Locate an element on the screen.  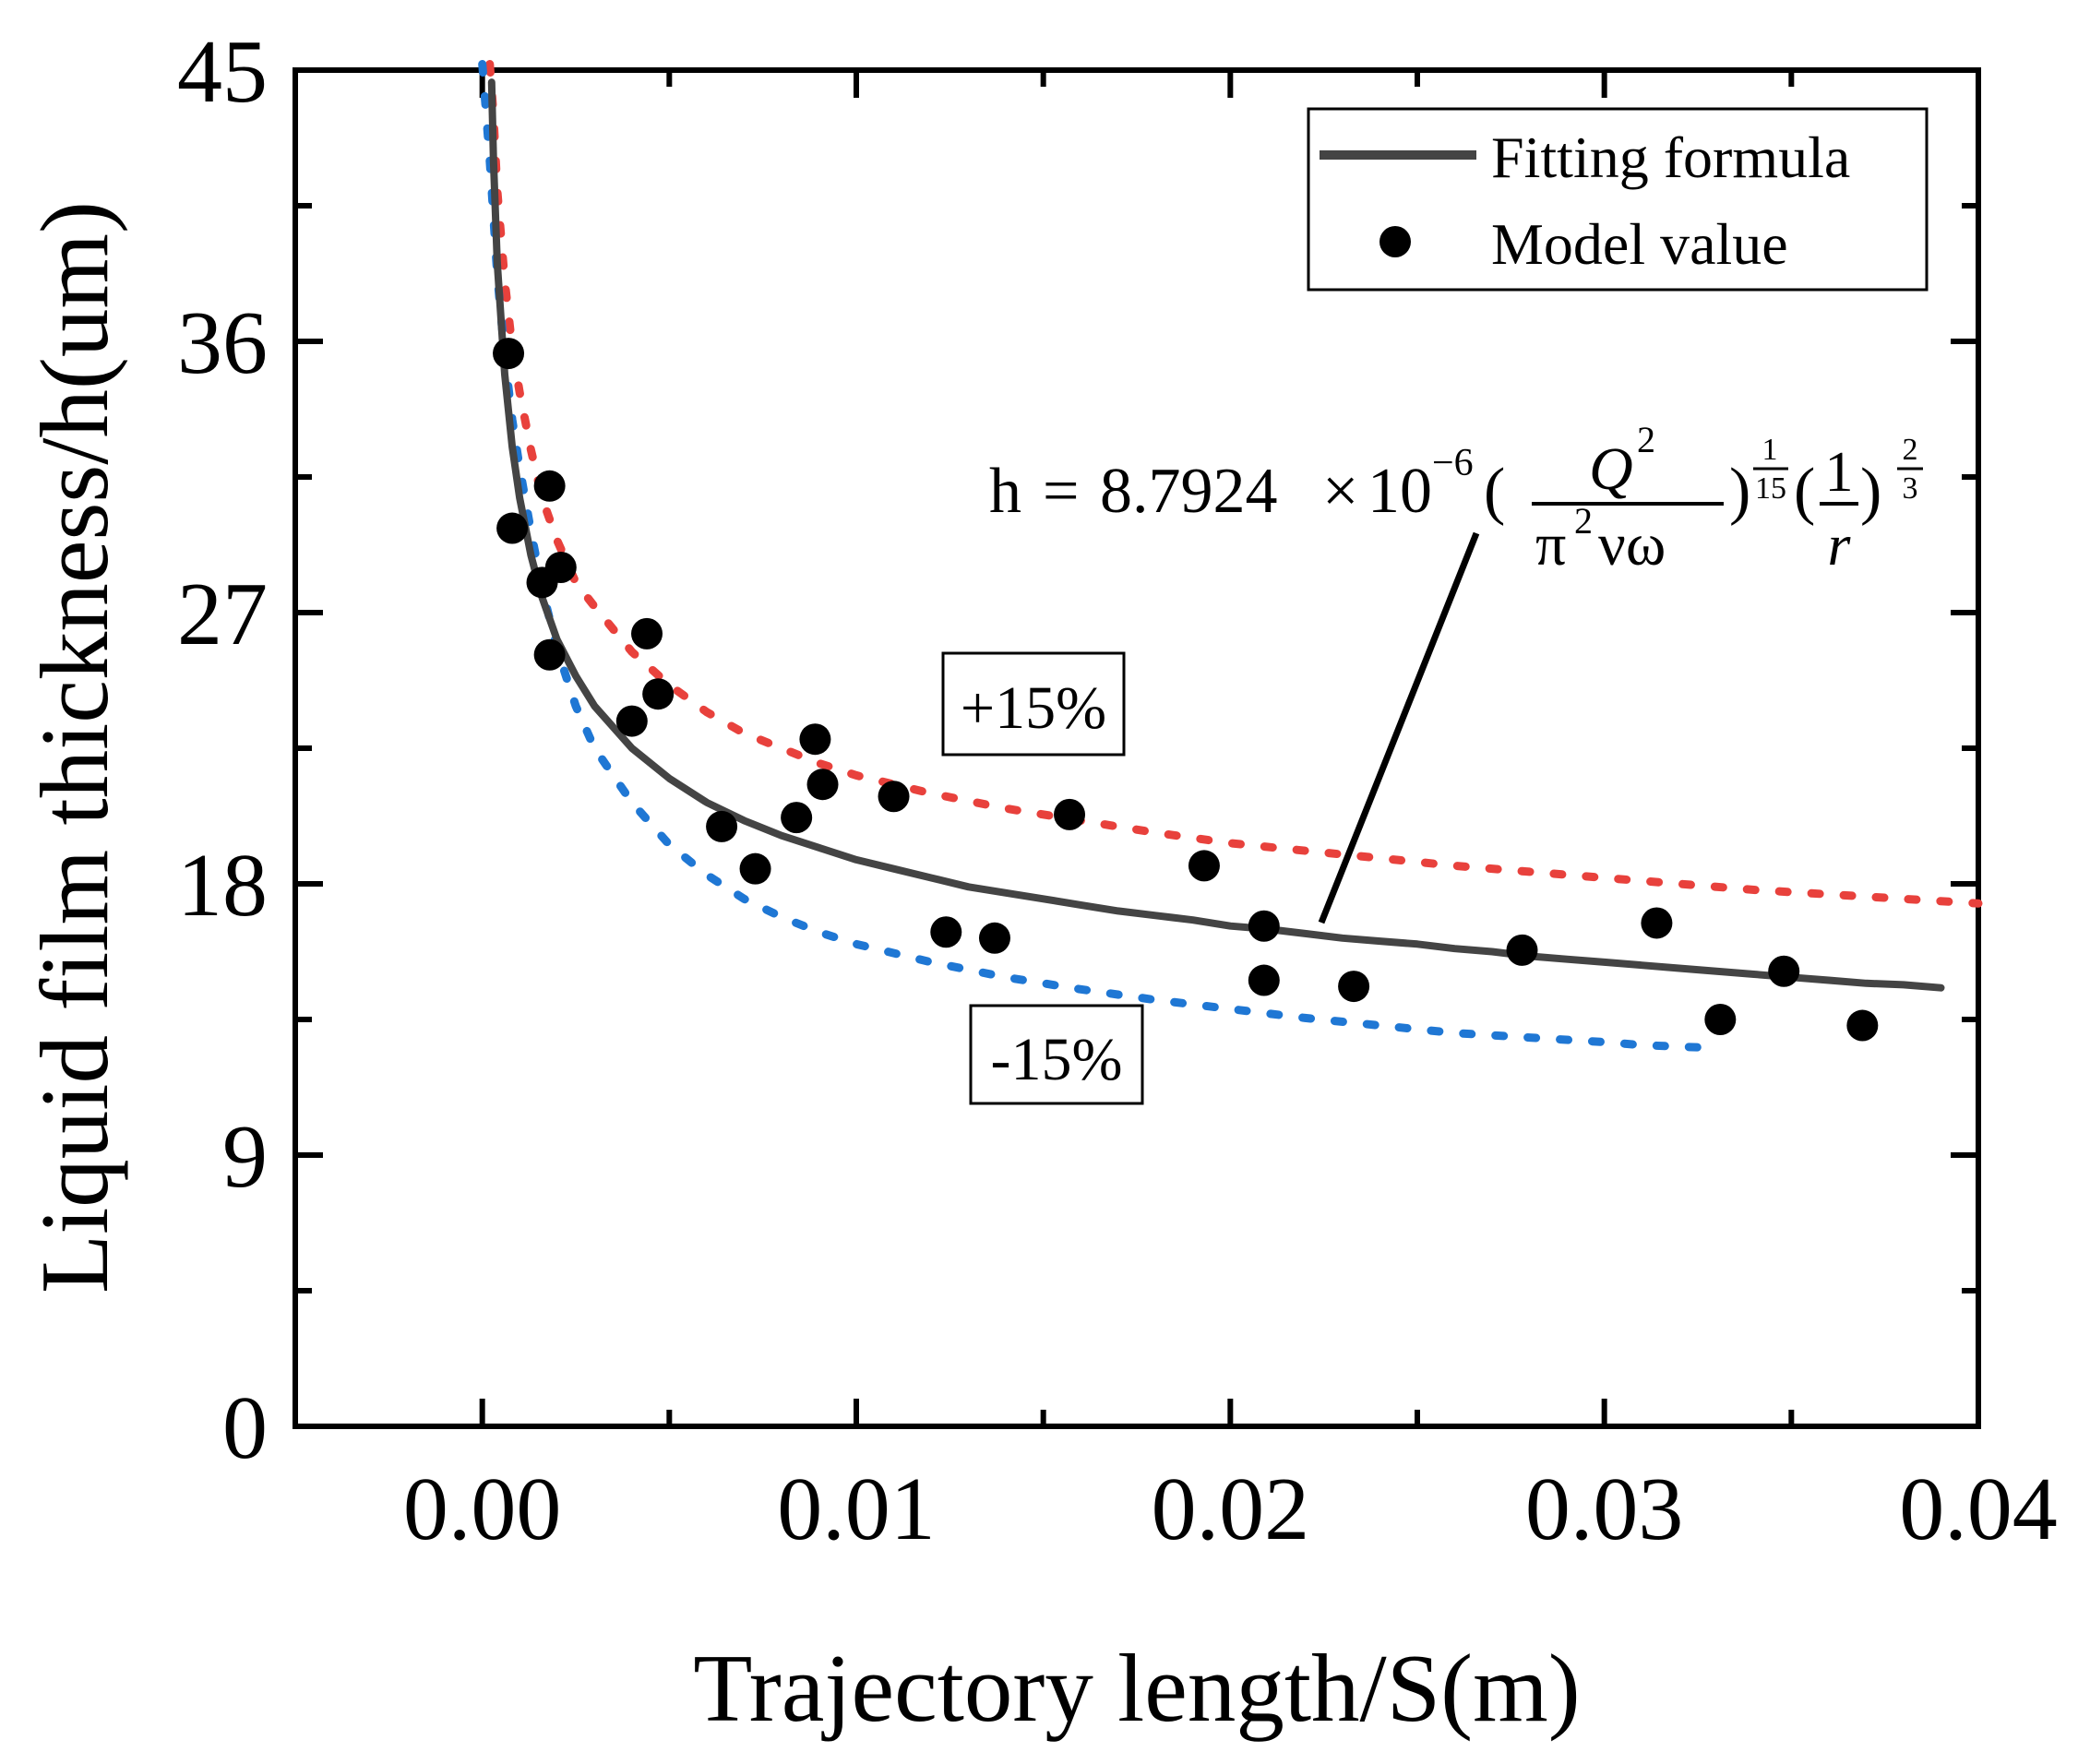
formula-denominator-sup: 2 is located at coordinates (1583, 521).